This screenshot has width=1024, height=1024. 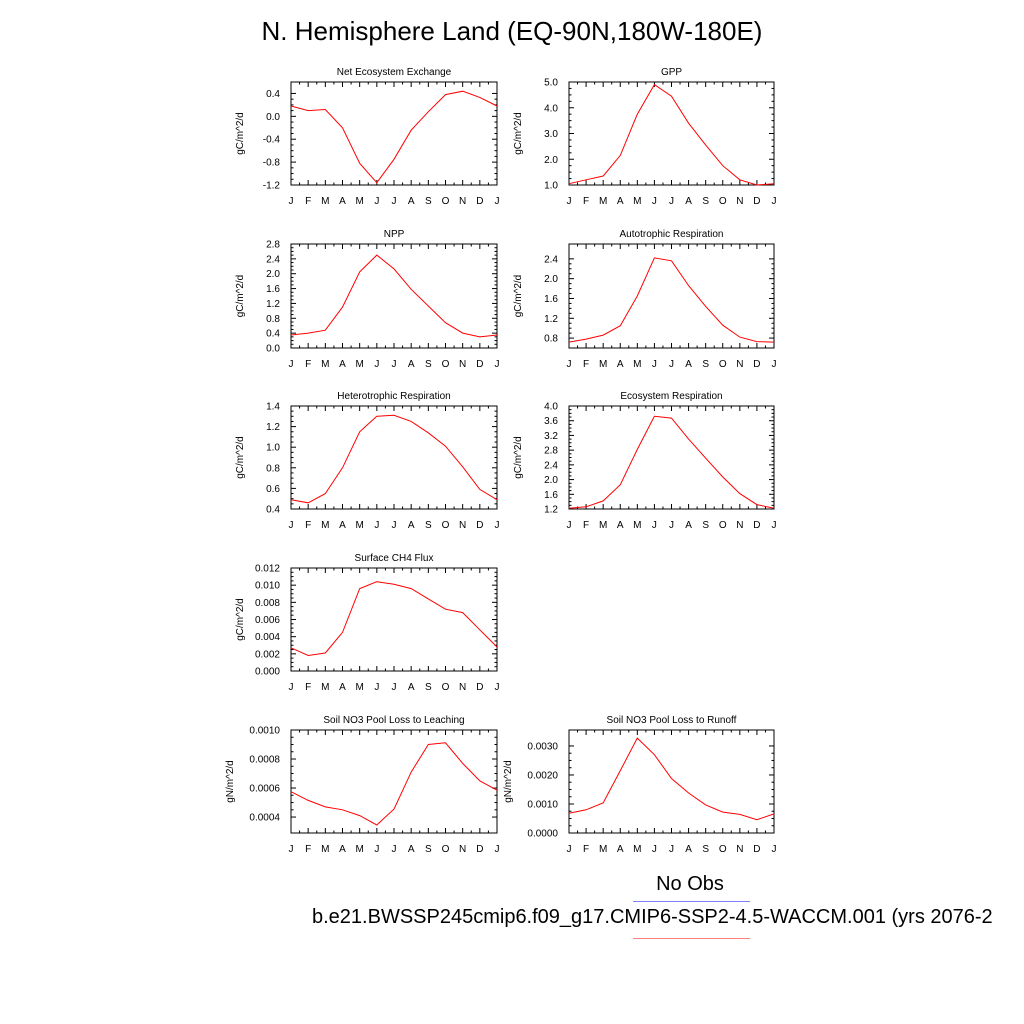 I want to click on y-tick-label: 1.0, so click(x=273, y=448).